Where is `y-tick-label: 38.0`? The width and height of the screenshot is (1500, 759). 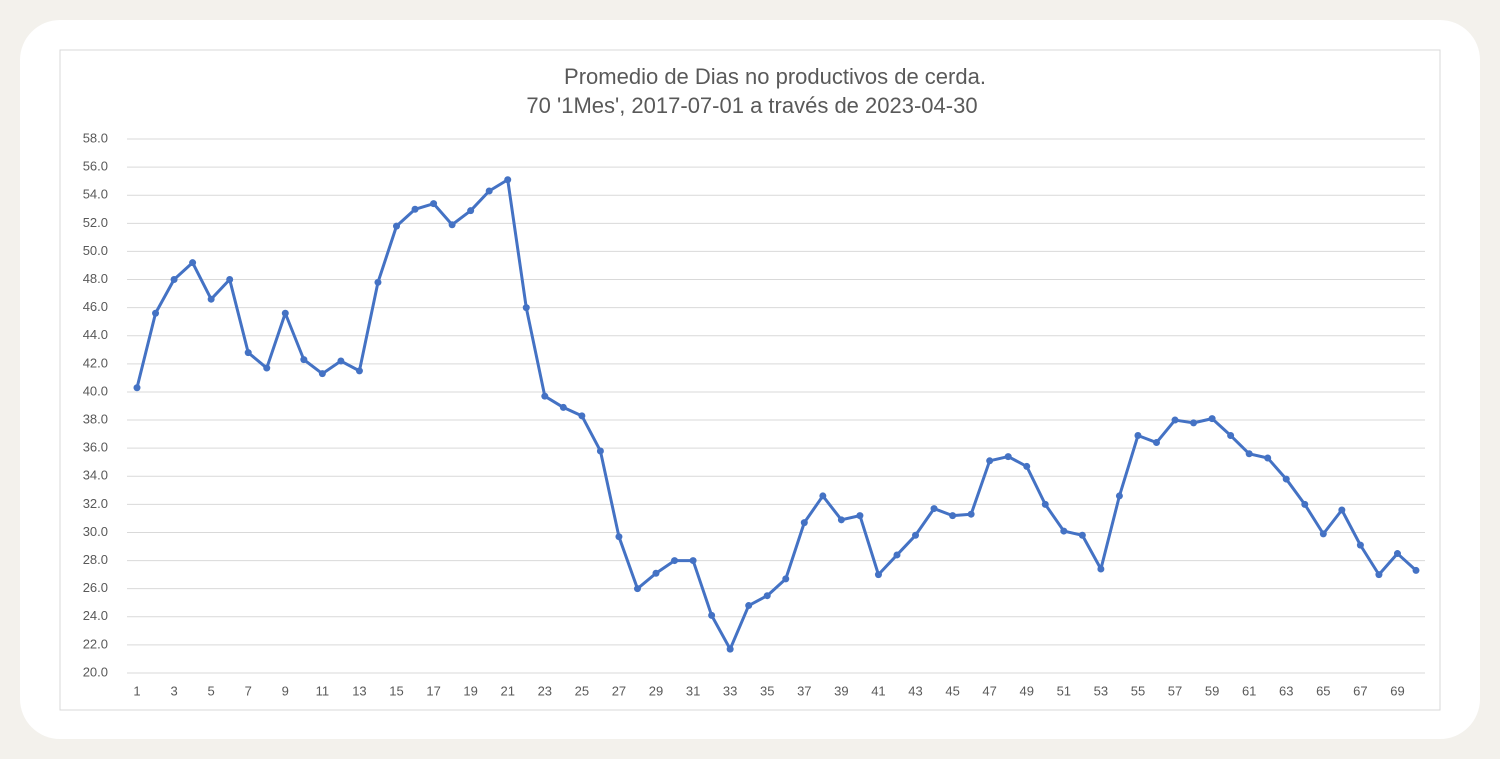 y-tick-label: 38.0 is located at coordinates (95, 418).